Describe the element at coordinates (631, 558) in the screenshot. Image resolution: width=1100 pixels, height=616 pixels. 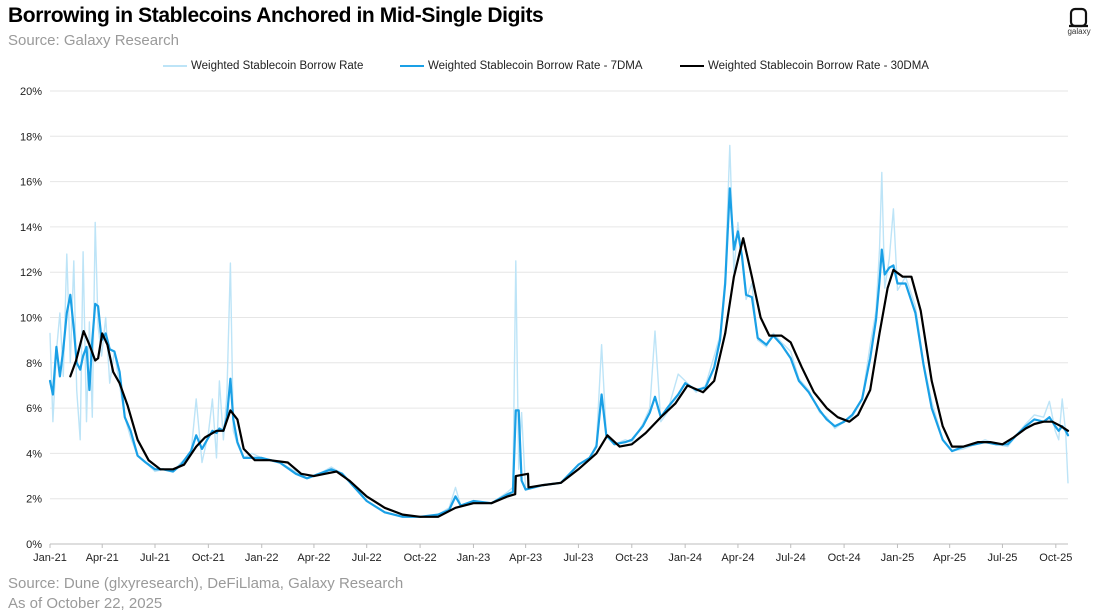
I see `x-tick-label: Oct-23` at that location.